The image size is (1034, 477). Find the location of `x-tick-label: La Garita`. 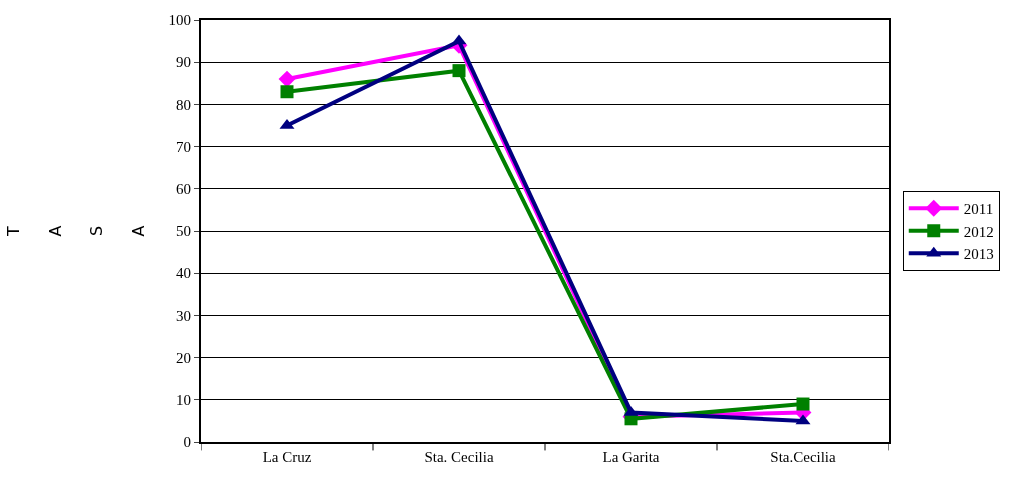

x-tick-label: La Garita is located at coordinates (631, 457).